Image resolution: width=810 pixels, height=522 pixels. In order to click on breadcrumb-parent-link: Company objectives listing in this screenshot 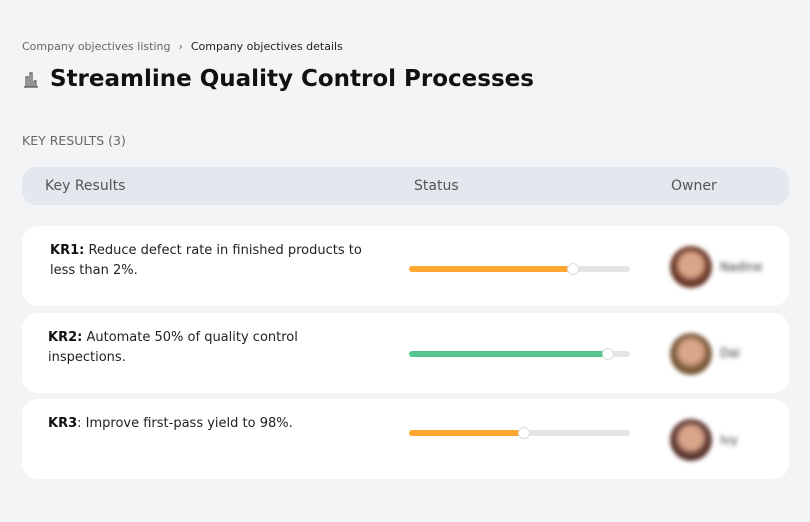, I will do `click(96, 46)`.